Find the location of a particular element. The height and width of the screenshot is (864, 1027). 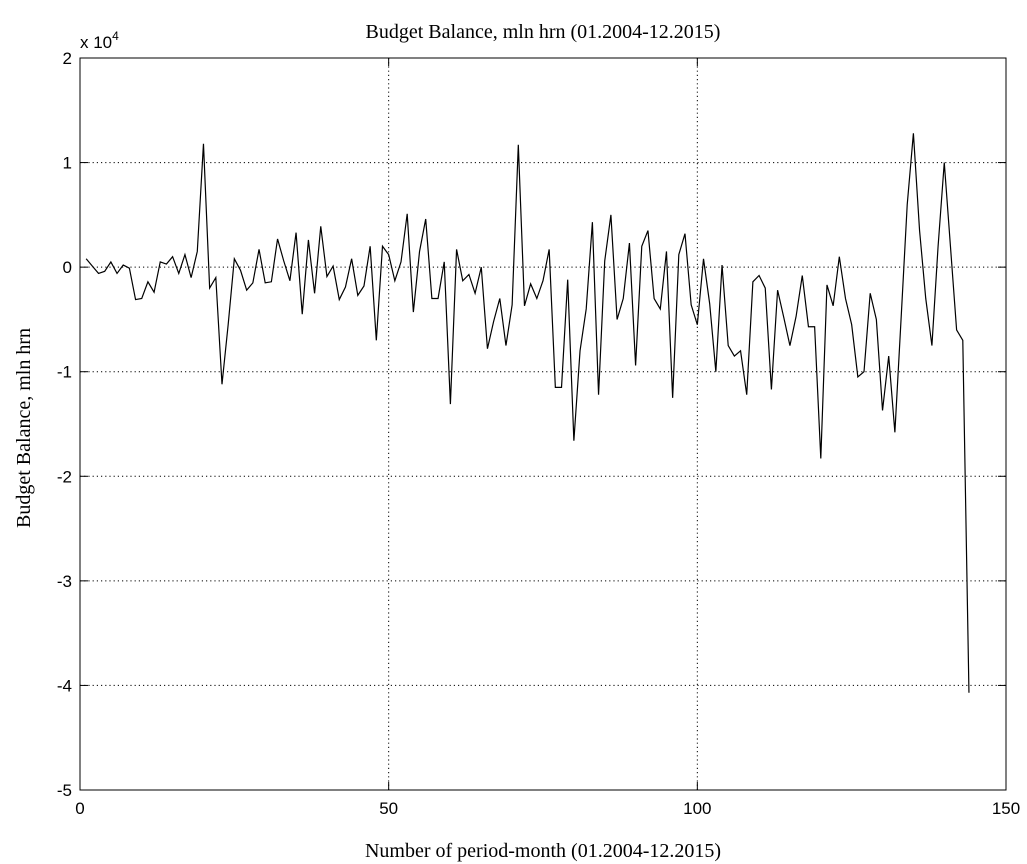

x-tick-label: 150 is located at coordinates (1006, 808).